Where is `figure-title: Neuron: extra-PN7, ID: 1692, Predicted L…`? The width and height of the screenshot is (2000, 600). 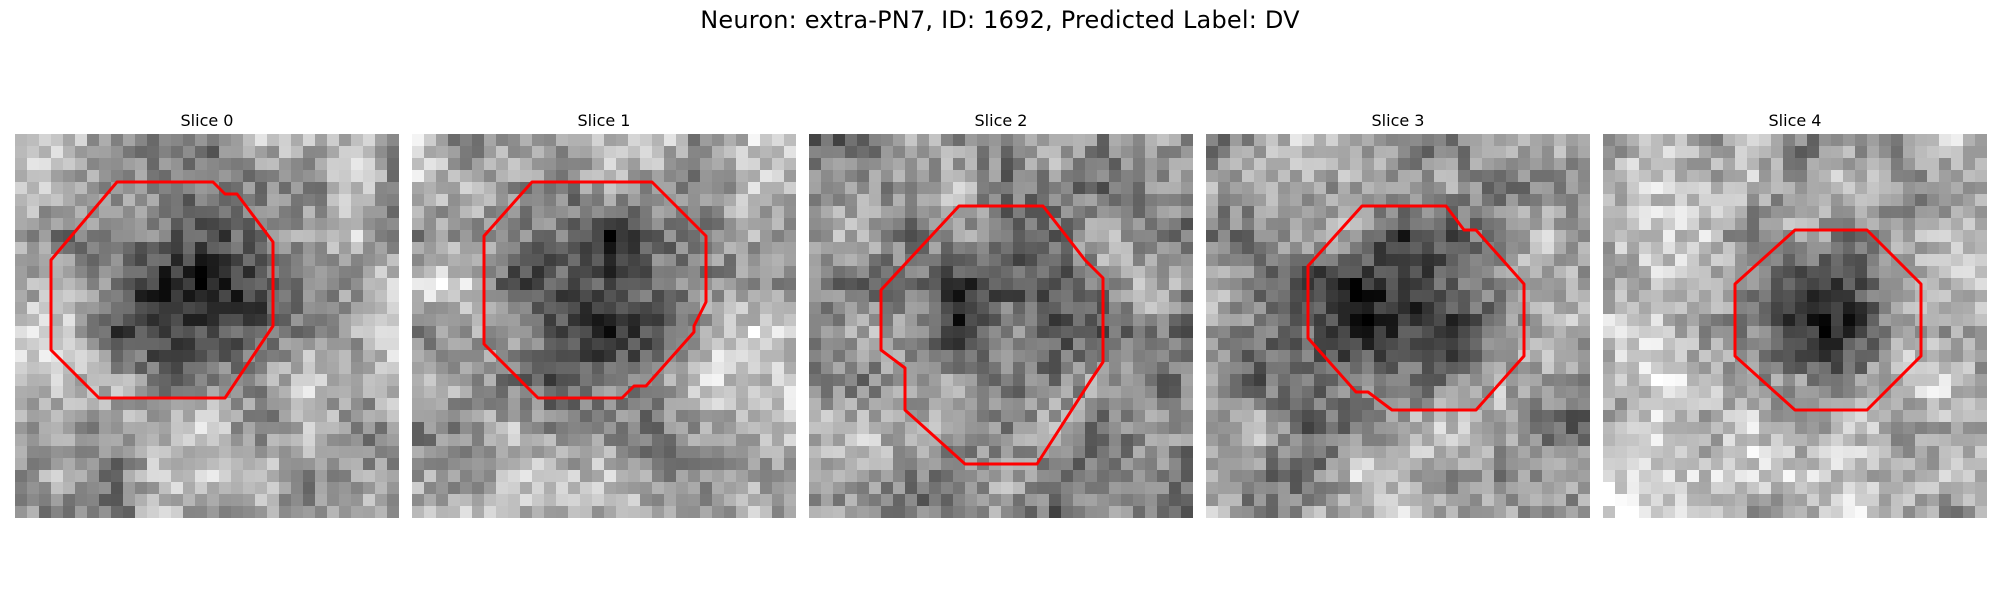 figure-title: Neuron: extra-PN7, ID: 1692, Predicted L… is located at coordinates (1000, 20).